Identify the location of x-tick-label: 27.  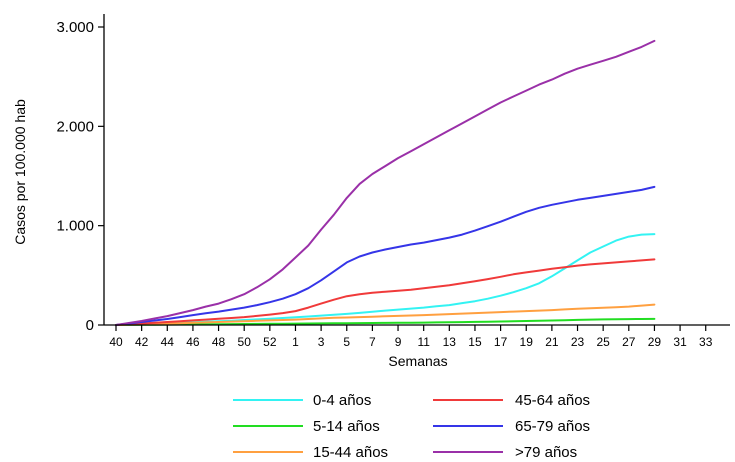
(629, 342).